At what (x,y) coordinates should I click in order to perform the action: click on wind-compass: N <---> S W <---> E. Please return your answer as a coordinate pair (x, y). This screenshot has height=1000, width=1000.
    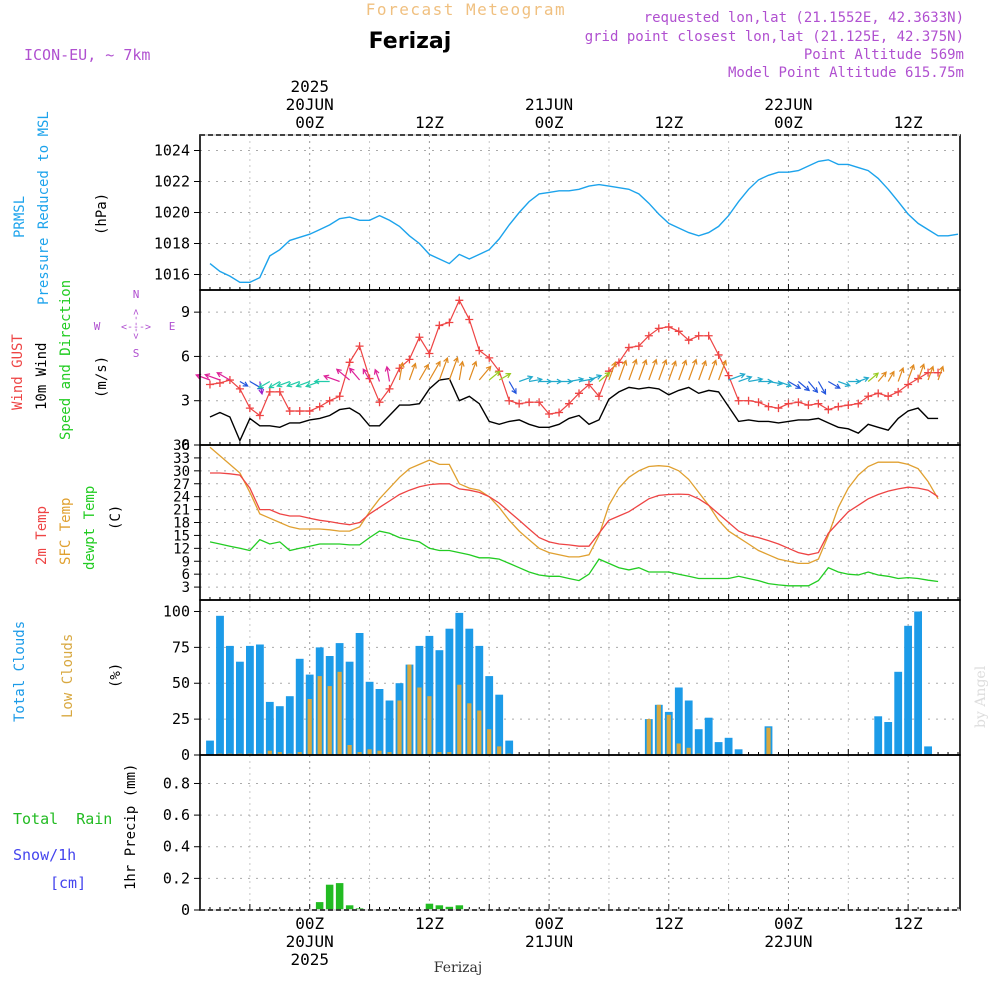
    Looking at the image, I should click on (135, 324).